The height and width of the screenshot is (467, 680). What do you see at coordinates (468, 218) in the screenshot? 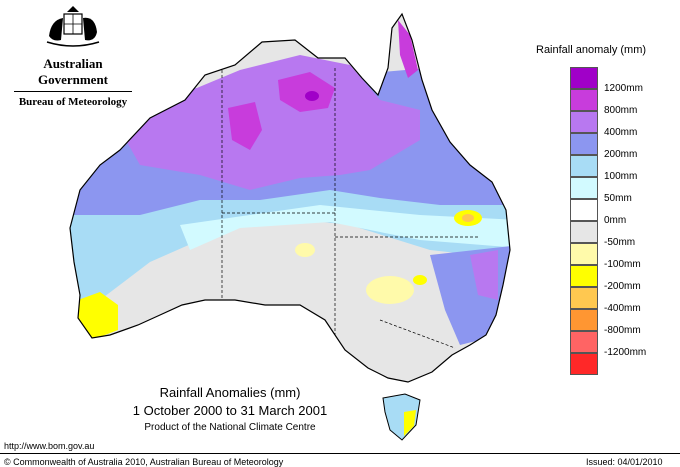
I see `region-dry-qld-inner` at bounding box center [468, 218].